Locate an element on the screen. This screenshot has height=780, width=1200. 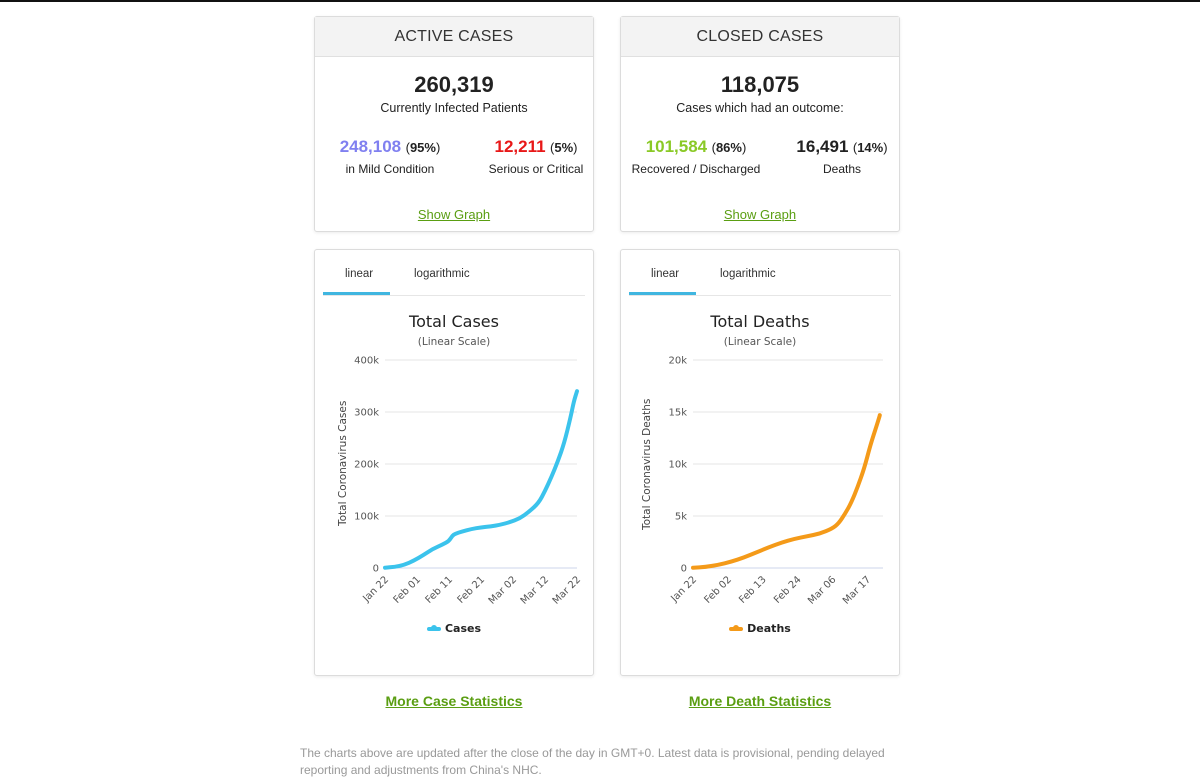
mild-count: 248,108 is located at coordinates (370, 146).